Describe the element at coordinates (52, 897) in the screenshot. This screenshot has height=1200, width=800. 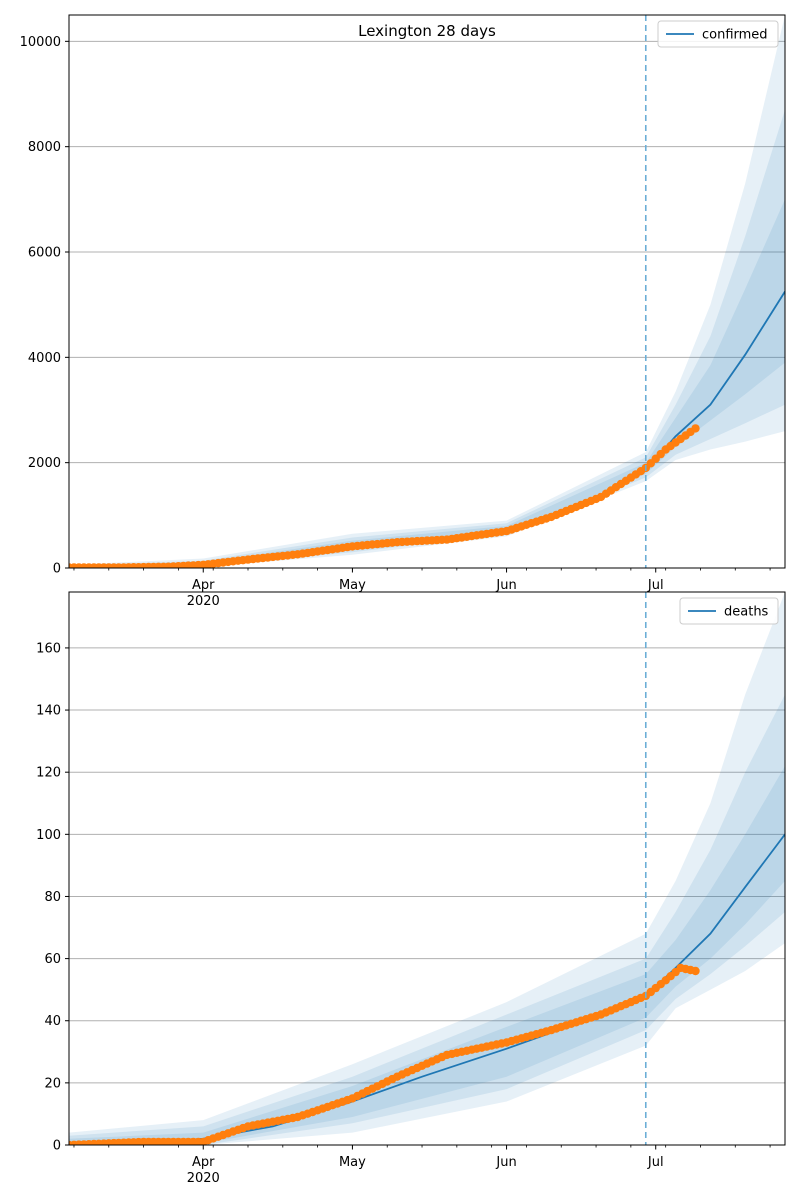
I see `y-tick-label: 80` at that location.